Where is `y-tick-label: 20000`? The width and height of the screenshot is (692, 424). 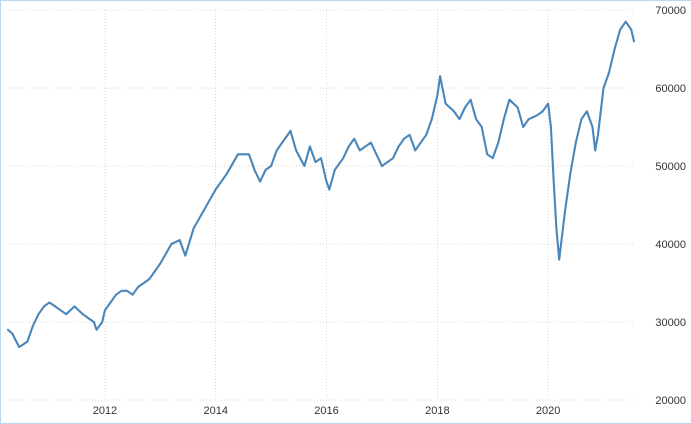
y-tick-label: 20000 is located at coordinates (670, 401).